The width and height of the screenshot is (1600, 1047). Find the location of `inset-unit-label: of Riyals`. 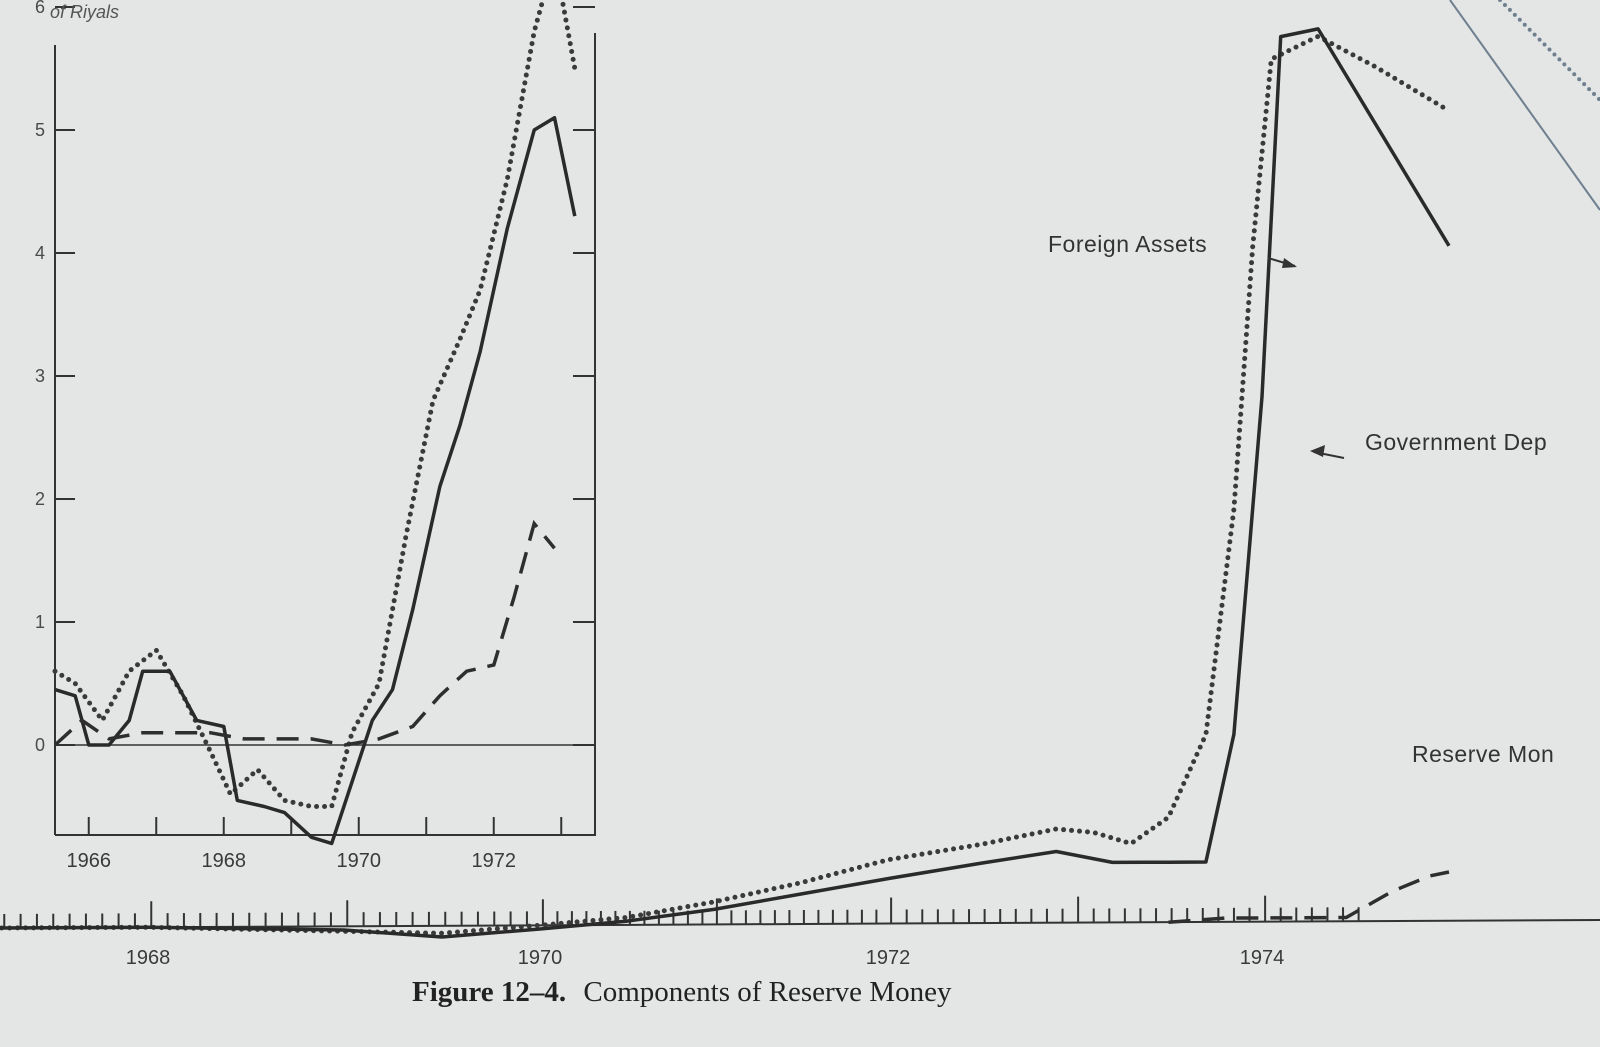

inset-unit-label: of Riyals is located at coordinates (84, 12).